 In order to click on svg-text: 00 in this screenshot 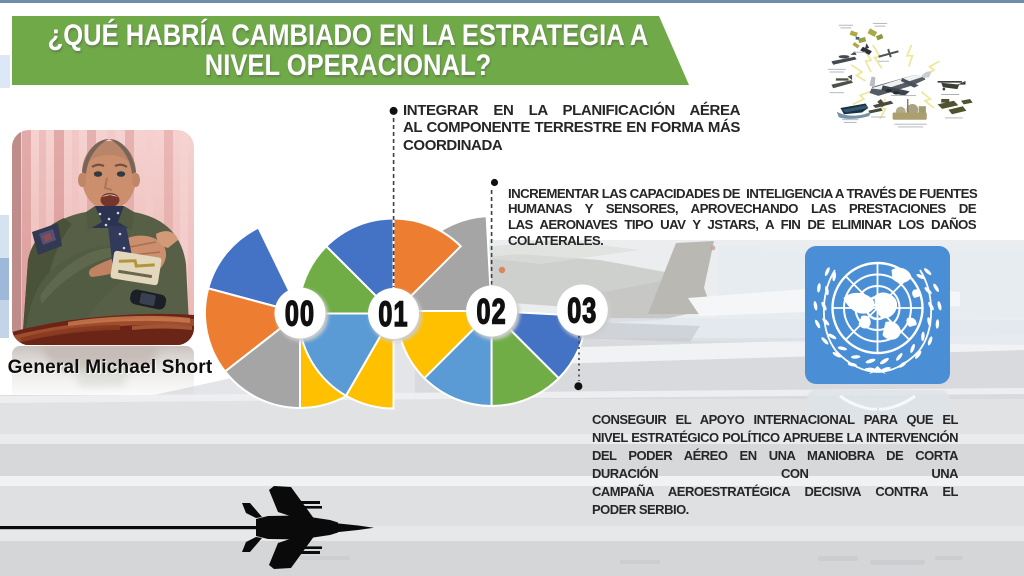, I will do `click(300, 314)`.